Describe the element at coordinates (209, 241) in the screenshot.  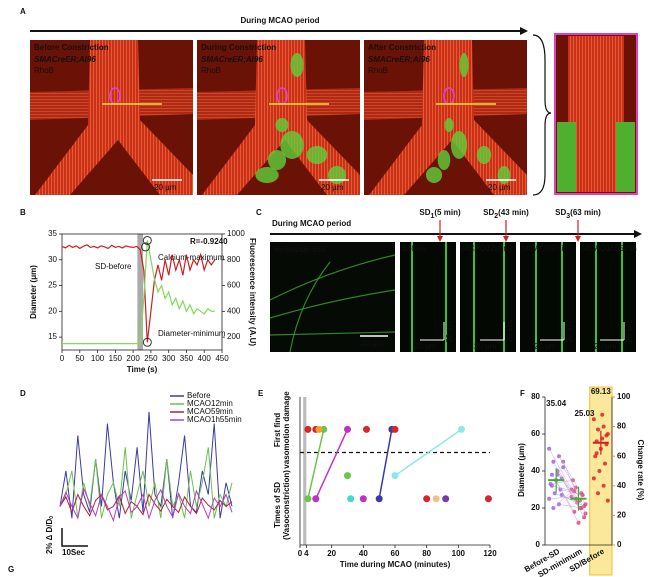
I see `annotation: R=-0.9240` at that location.